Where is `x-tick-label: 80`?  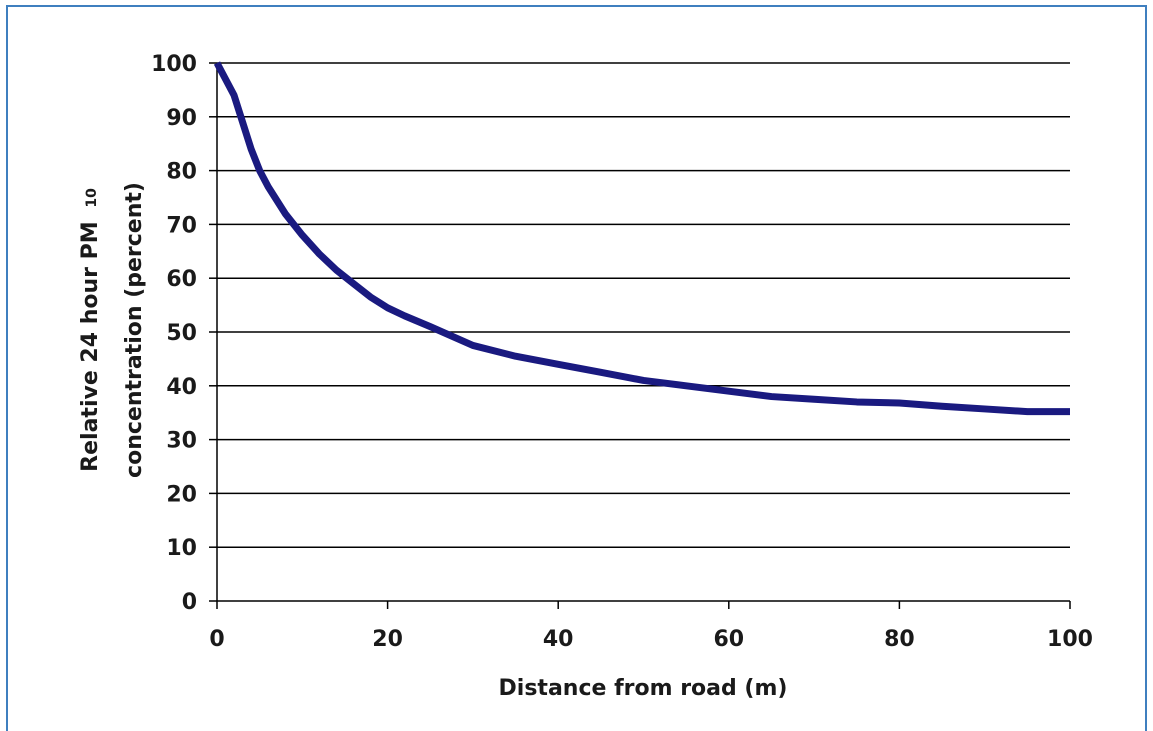 x-tick-label: 80 is located at coordinates (899, 639).